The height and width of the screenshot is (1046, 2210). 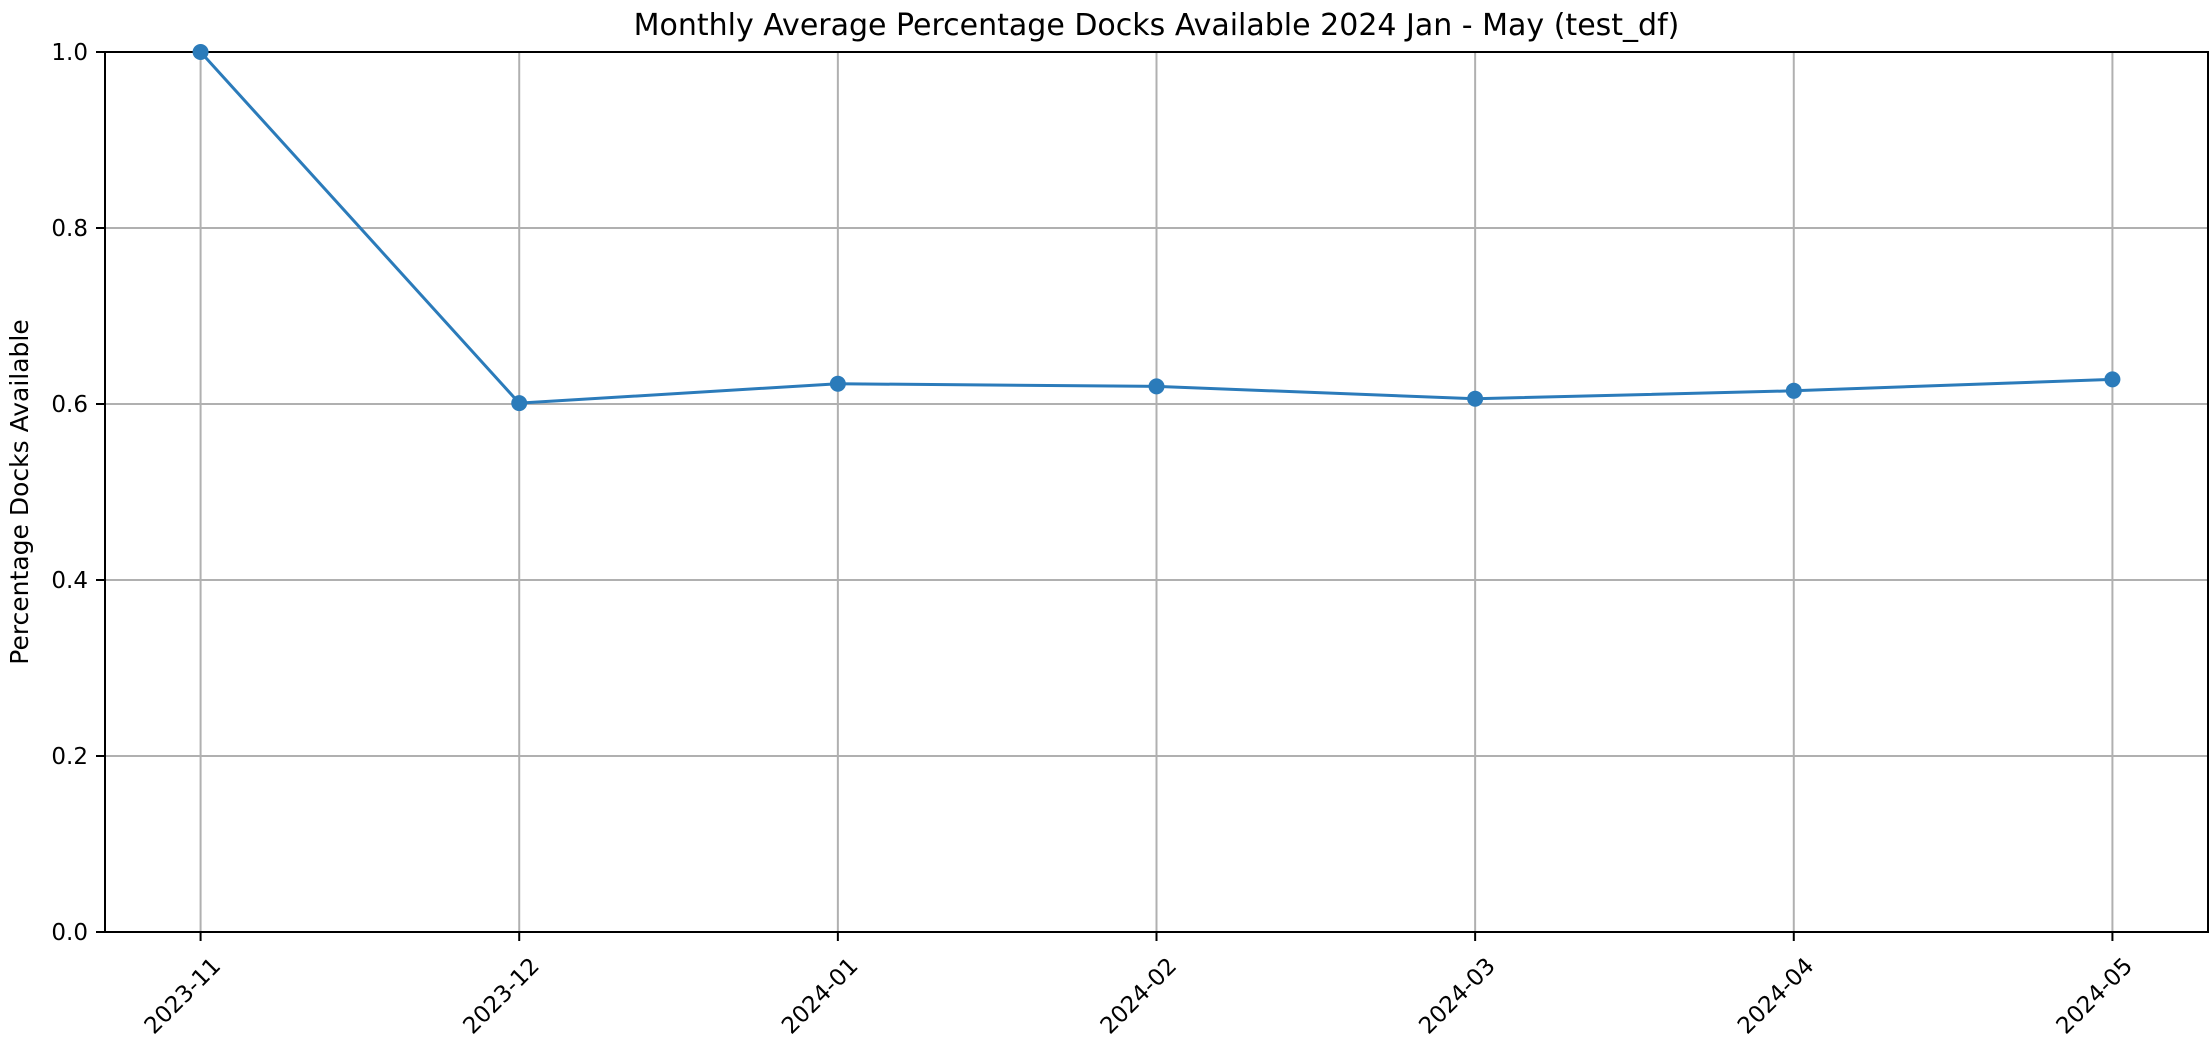 What do you see at coordinates (69, 405) in the screenshot?
I see `y-tick-label: 0.6` at bounding box center [69, 405].